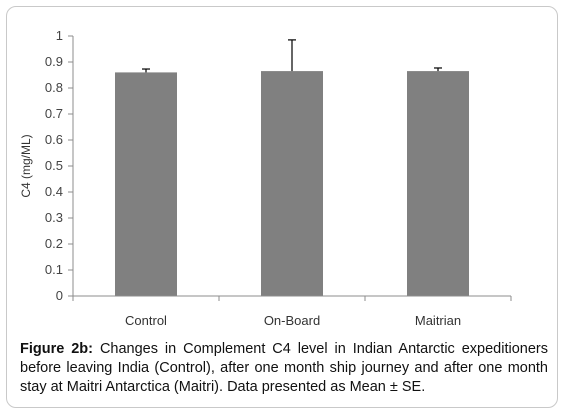  Describe the element at coordinates (54, 113) in the screenshot. I see `y-tick-label: 0.7` at that location.